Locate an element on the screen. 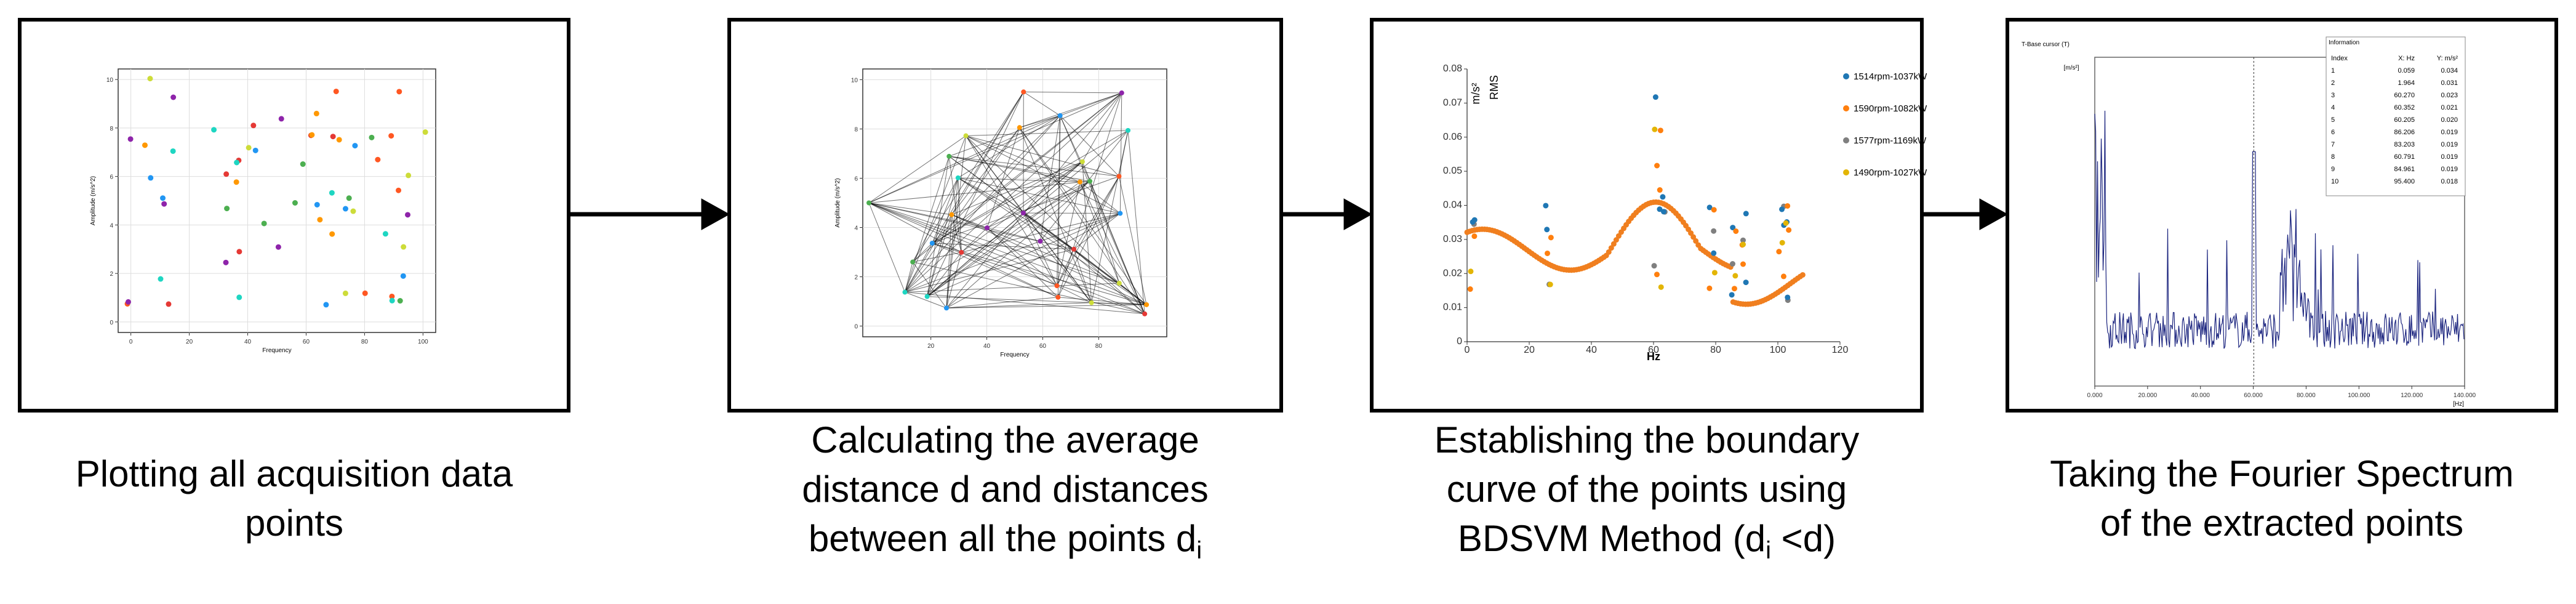 Image resolution: width=2576 pixels, height=604 pixels. x-axis-label: [Hz] is located at coordinates (2458, 404).